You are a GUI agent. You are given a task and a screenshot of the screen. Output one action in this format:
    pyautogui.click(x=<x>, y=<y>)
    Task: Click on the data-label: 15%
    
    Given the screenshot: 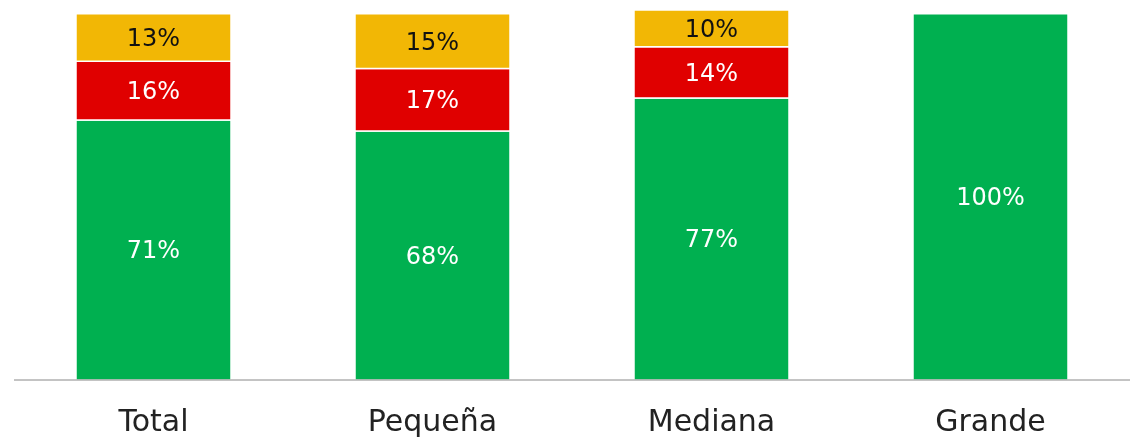 What is the action you would take?
    pyautogui.click(x=432, y=41)
    